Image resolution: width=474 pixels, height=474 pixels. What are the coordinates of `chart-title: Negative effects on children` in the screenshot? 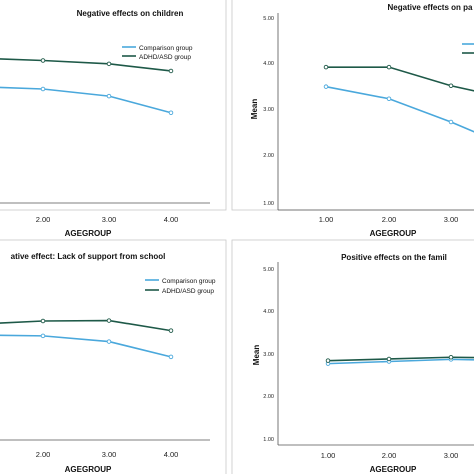 It's located at (130, 13).